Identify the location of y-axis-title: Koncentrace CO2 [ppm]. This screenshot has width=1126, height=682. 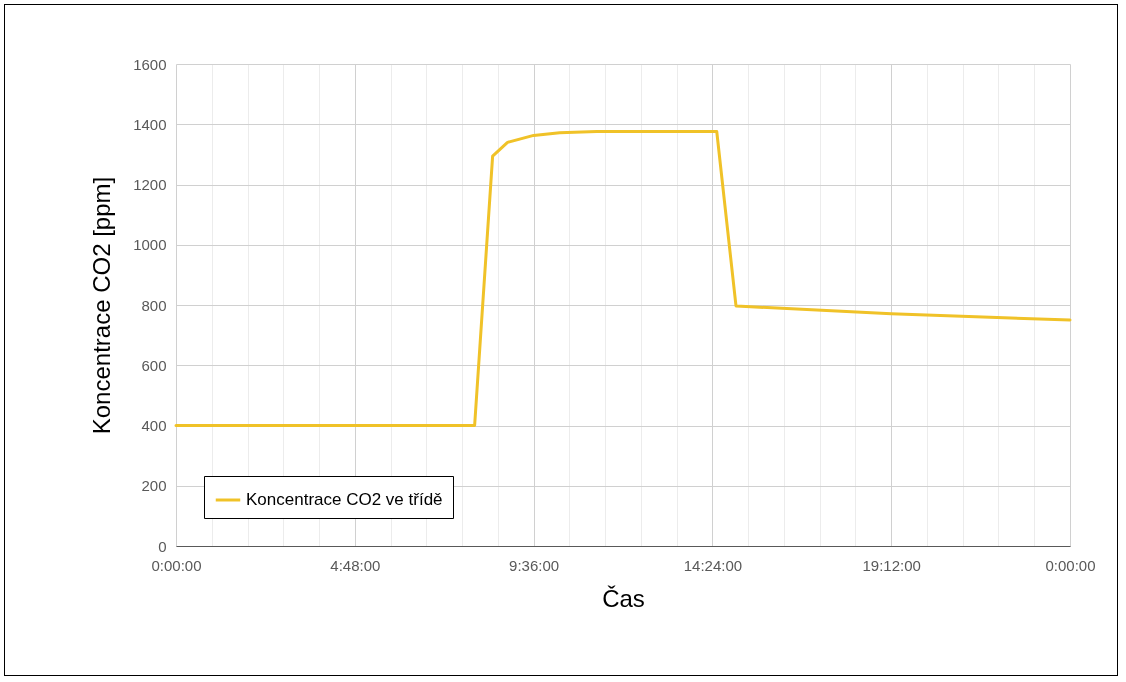
(102, 305).